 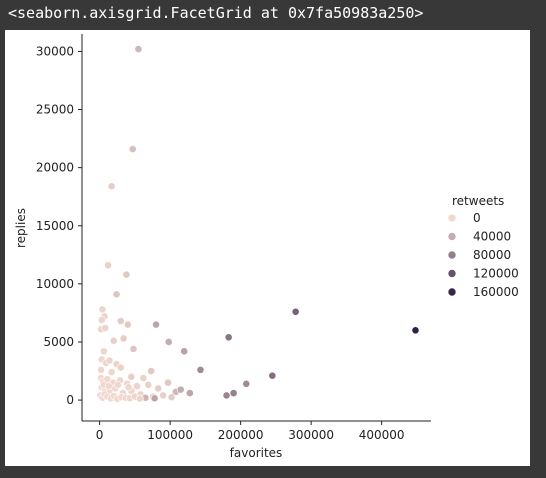 I want to click on x-axis-label: favorites, so click(x=256, y=453).